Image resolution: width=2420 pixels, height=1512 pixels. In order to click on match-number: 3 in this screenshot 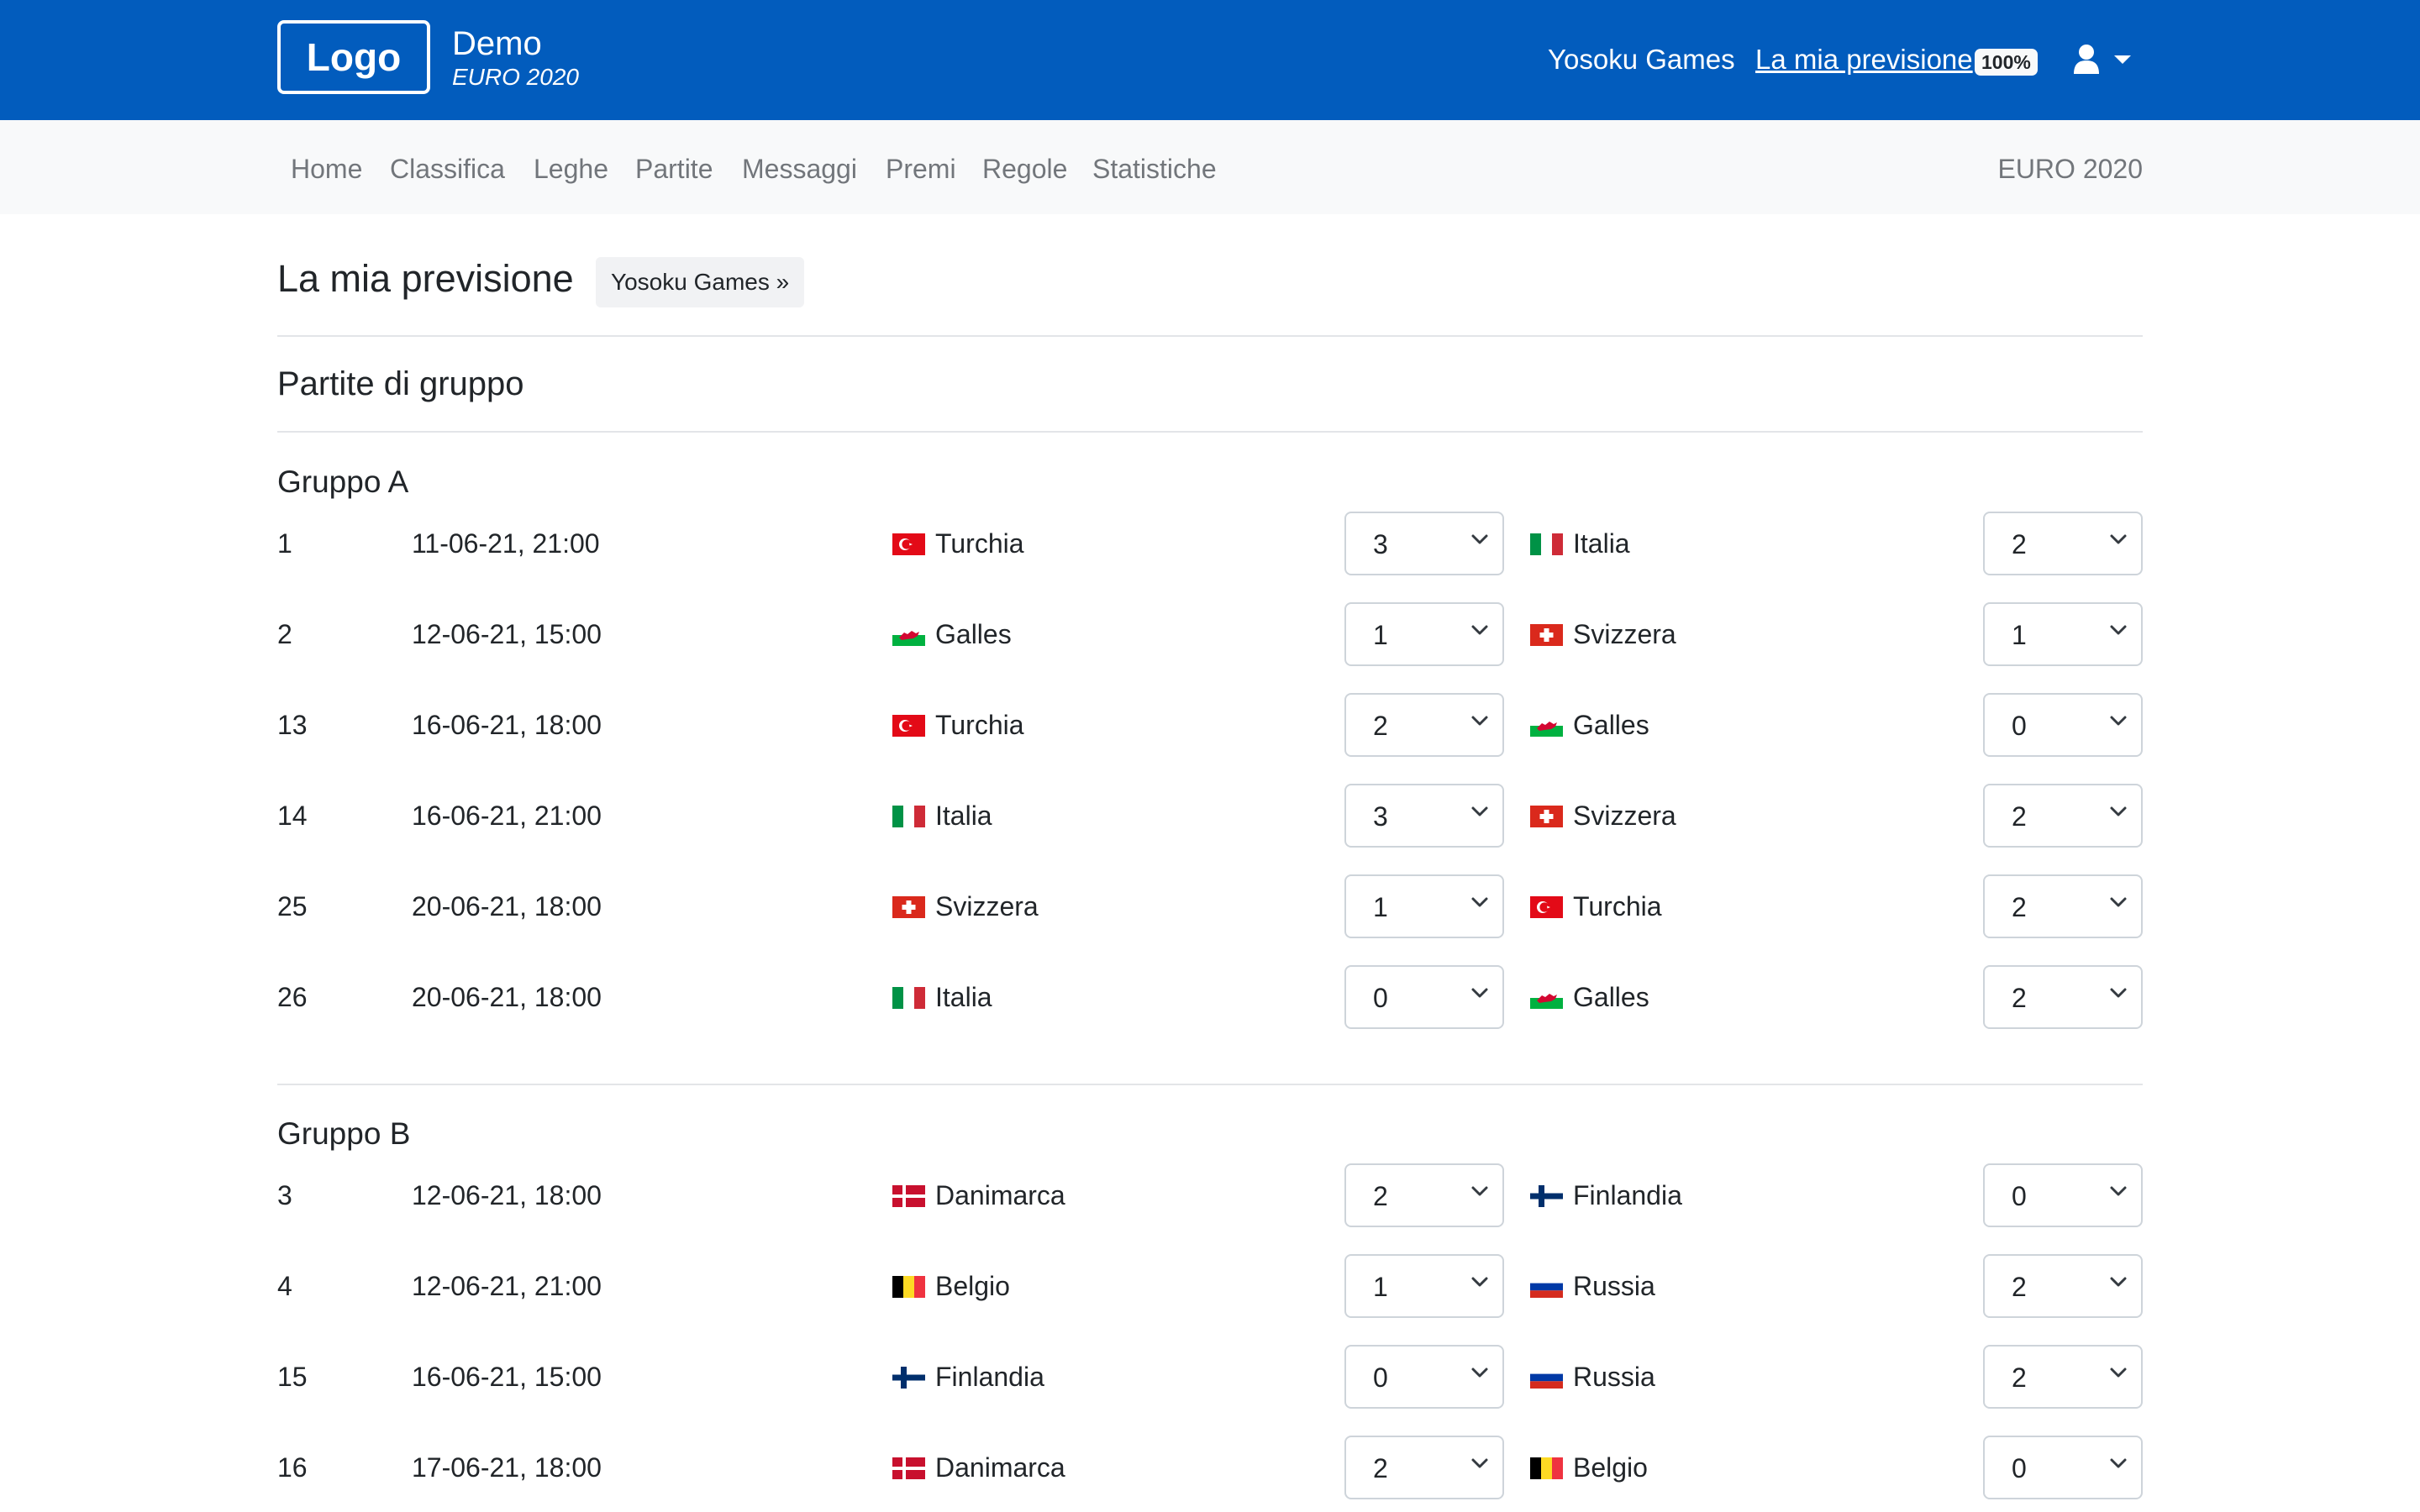, I will do `click(284, 1195)`.